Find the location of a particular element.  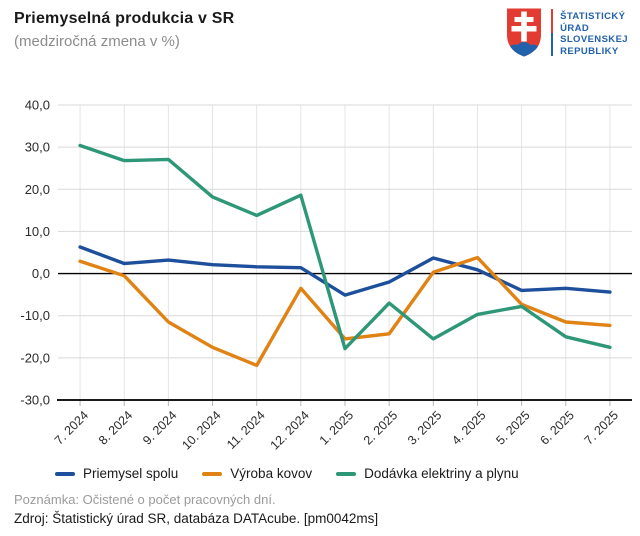

x-axis-tick-label: 8. 2024 is located at coordinates (115, 427).